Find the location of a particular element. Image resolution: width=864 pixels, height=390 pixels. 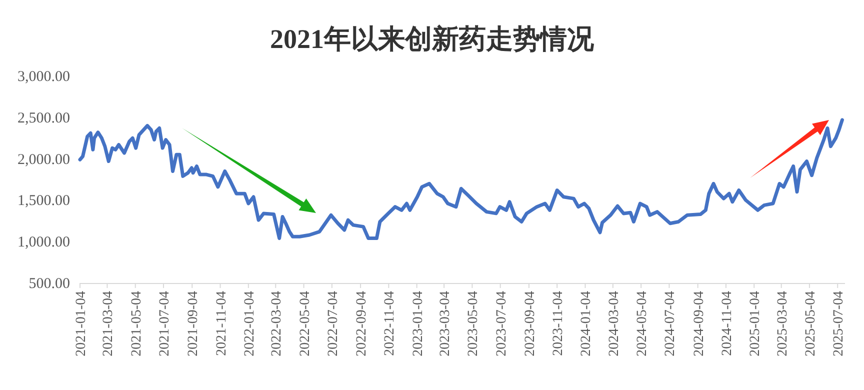

chart-title: 2021年以来创新药走势情况 is located at coordinates (432, 39).